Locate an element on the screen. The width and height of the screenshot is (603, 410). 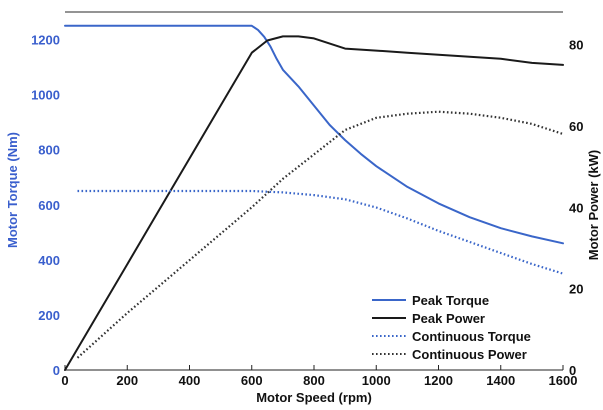
x-axis-label: Motor Speed (rpm) is located at coordinates (314, 397).